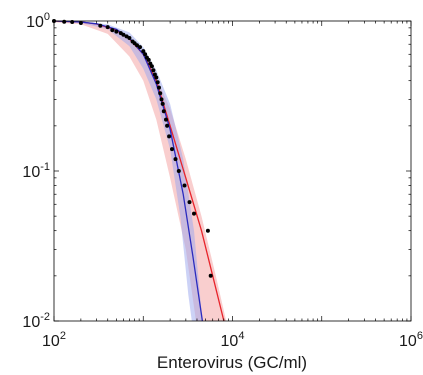 The image size is (423, 375). I want to click on y-tick-label: 10⁻², so click(36, 321).